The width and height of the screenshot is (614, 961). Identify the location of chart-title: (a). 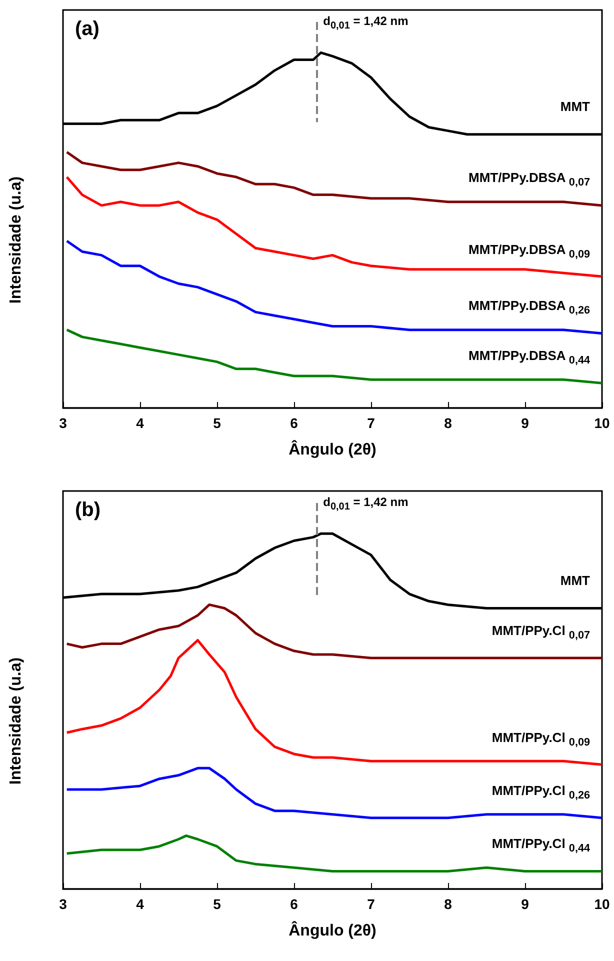
(87, 29).